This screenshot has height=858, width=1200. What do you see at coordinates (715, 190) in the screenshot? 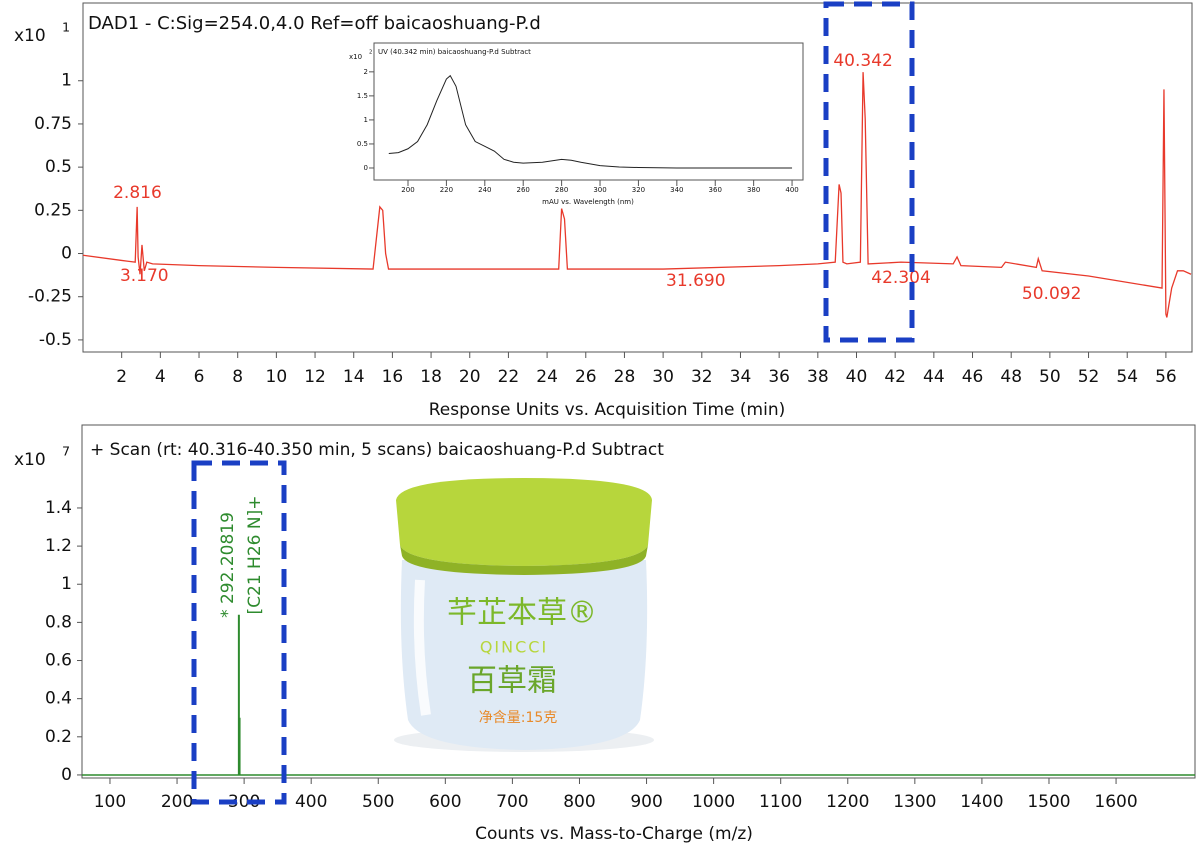
I see `x-tick-label: 360` at bounding box center [715, 190].